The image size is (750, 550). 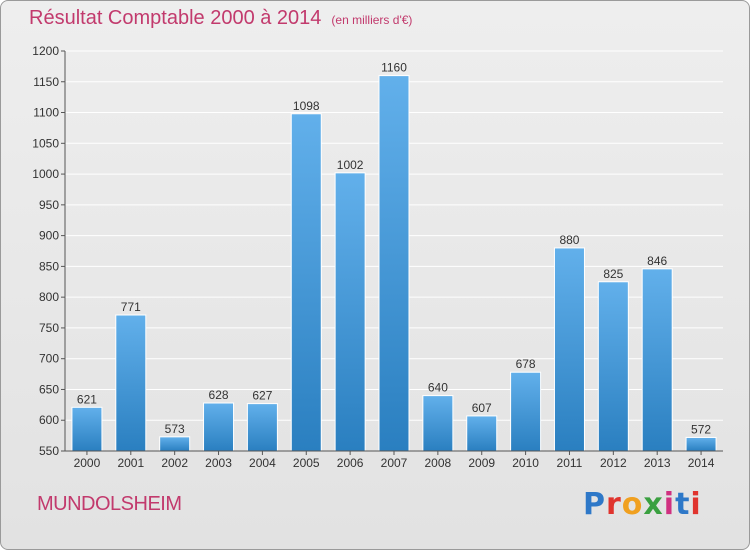 I want to click on logo-letter: x, so click(x=653, y=504).